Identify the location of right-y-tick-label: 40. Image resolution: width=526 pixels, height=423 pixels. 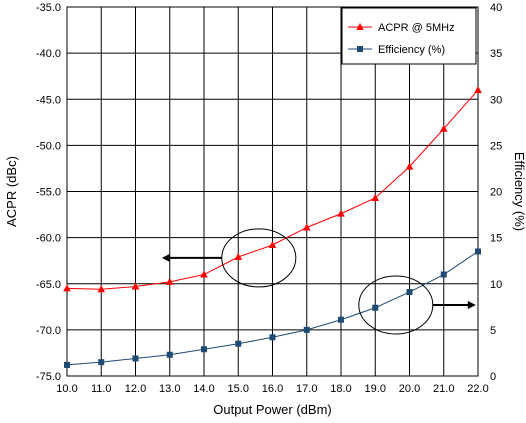
(496, 8).